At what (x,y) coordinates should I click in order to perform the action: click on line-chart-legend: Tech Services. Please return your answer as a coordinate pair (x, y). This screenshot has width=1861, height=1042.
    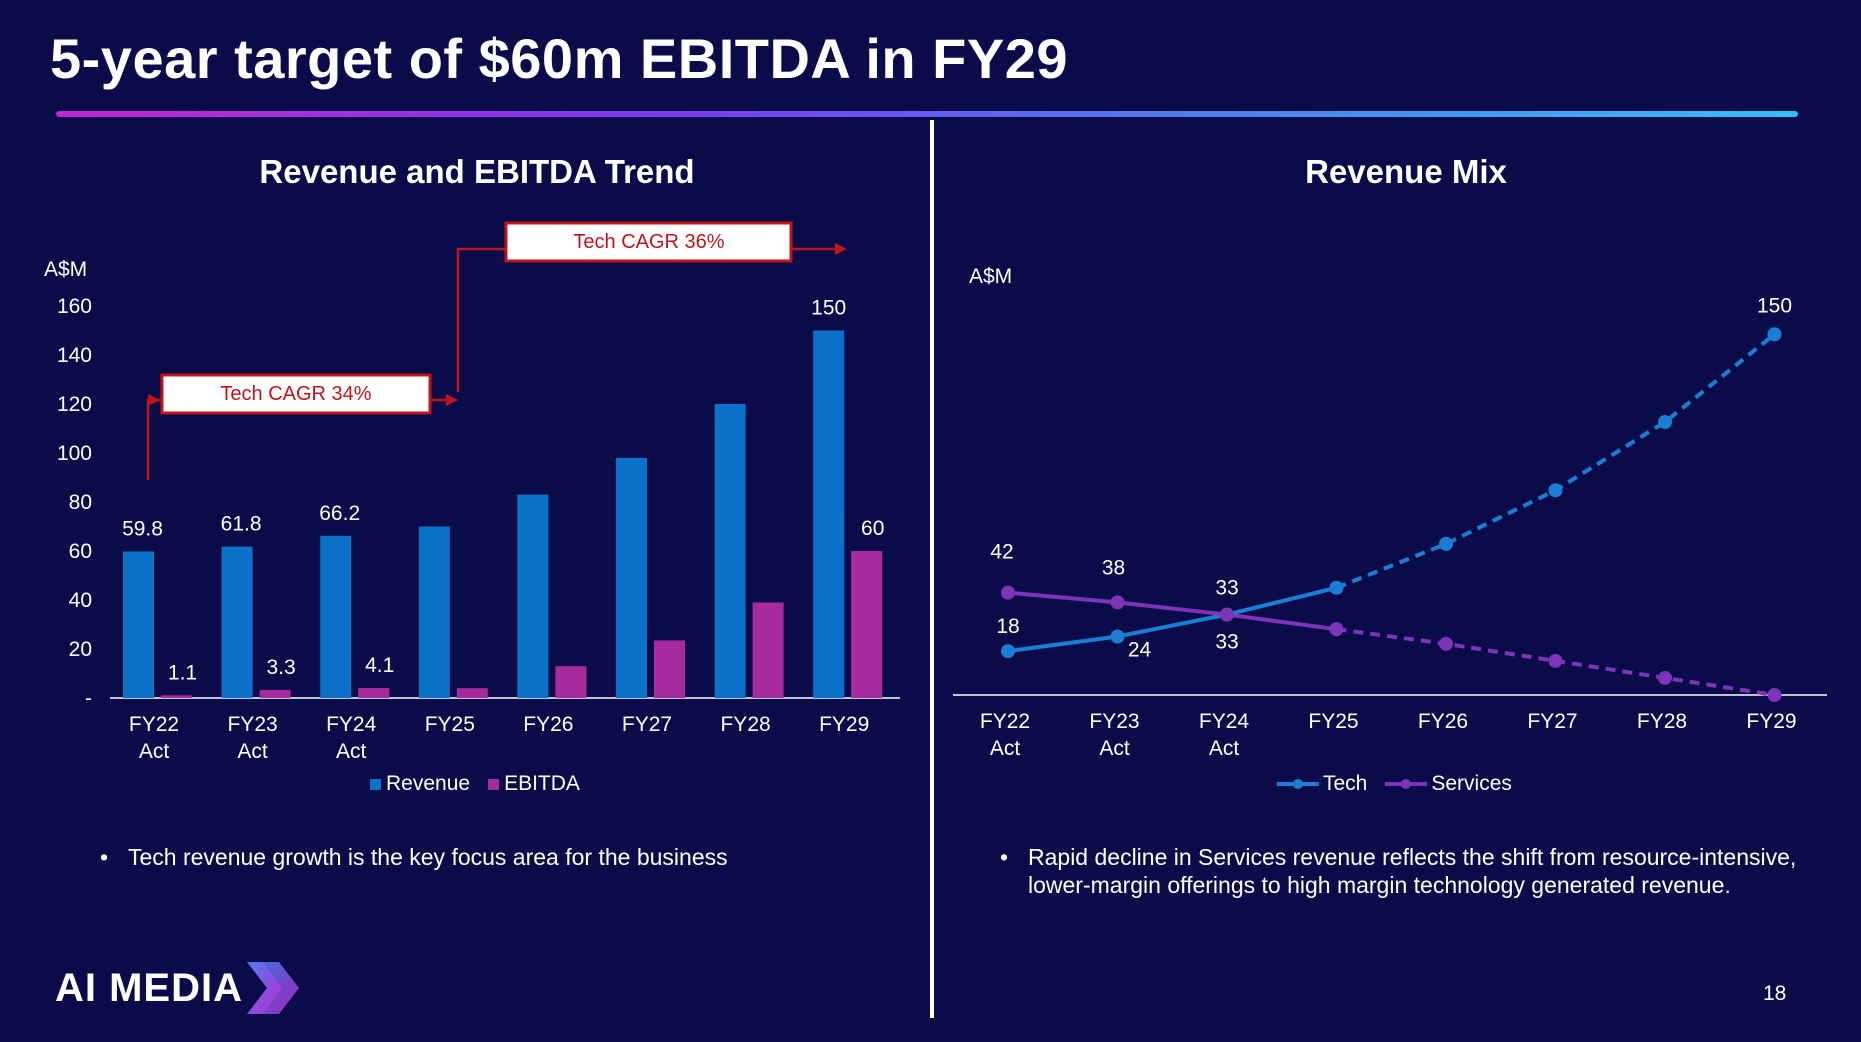
    Looking at the image, I should click on (1403, 784).